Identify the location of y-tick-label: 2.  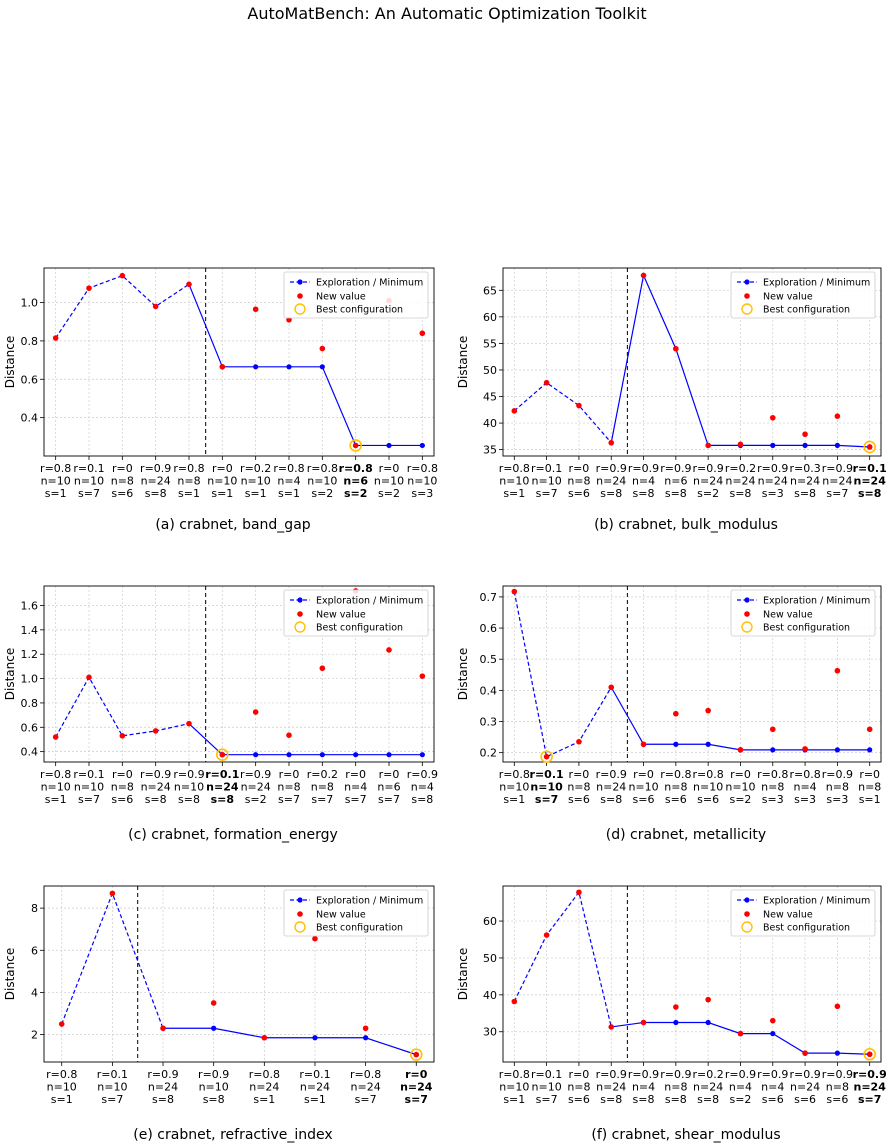
(34, 1035).